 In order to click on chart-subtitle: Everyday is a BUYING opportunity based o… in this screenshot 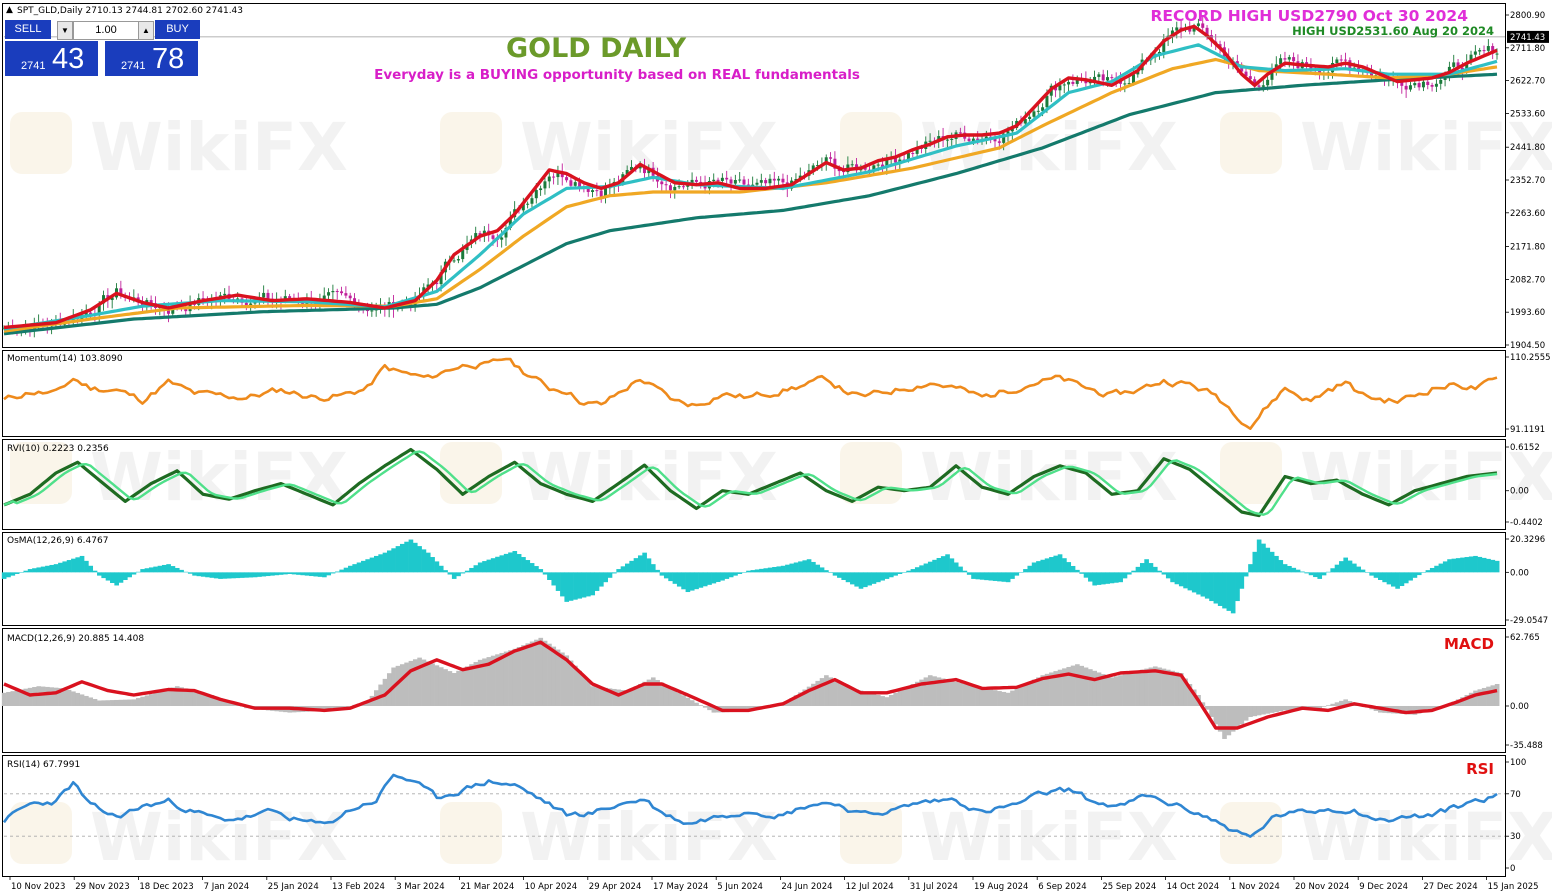, I will do `click(617, 75)`.